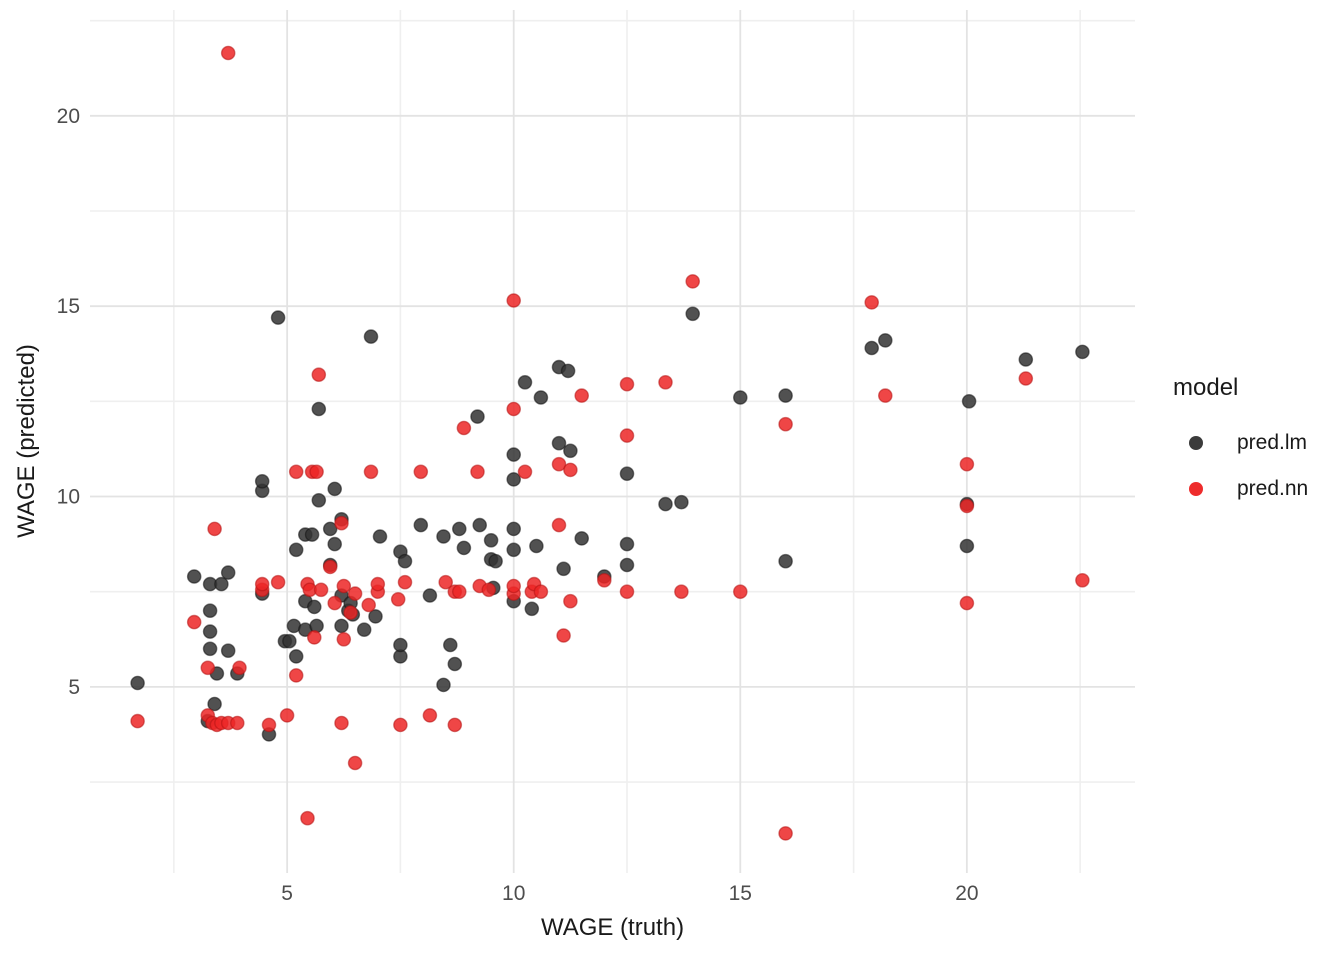 The image size is (1344, 960). What do you see at coordinates (612, 927) in the screenshot?
I see `x-axis-title: WAGE (truth)` at bounding box center [612, 927].